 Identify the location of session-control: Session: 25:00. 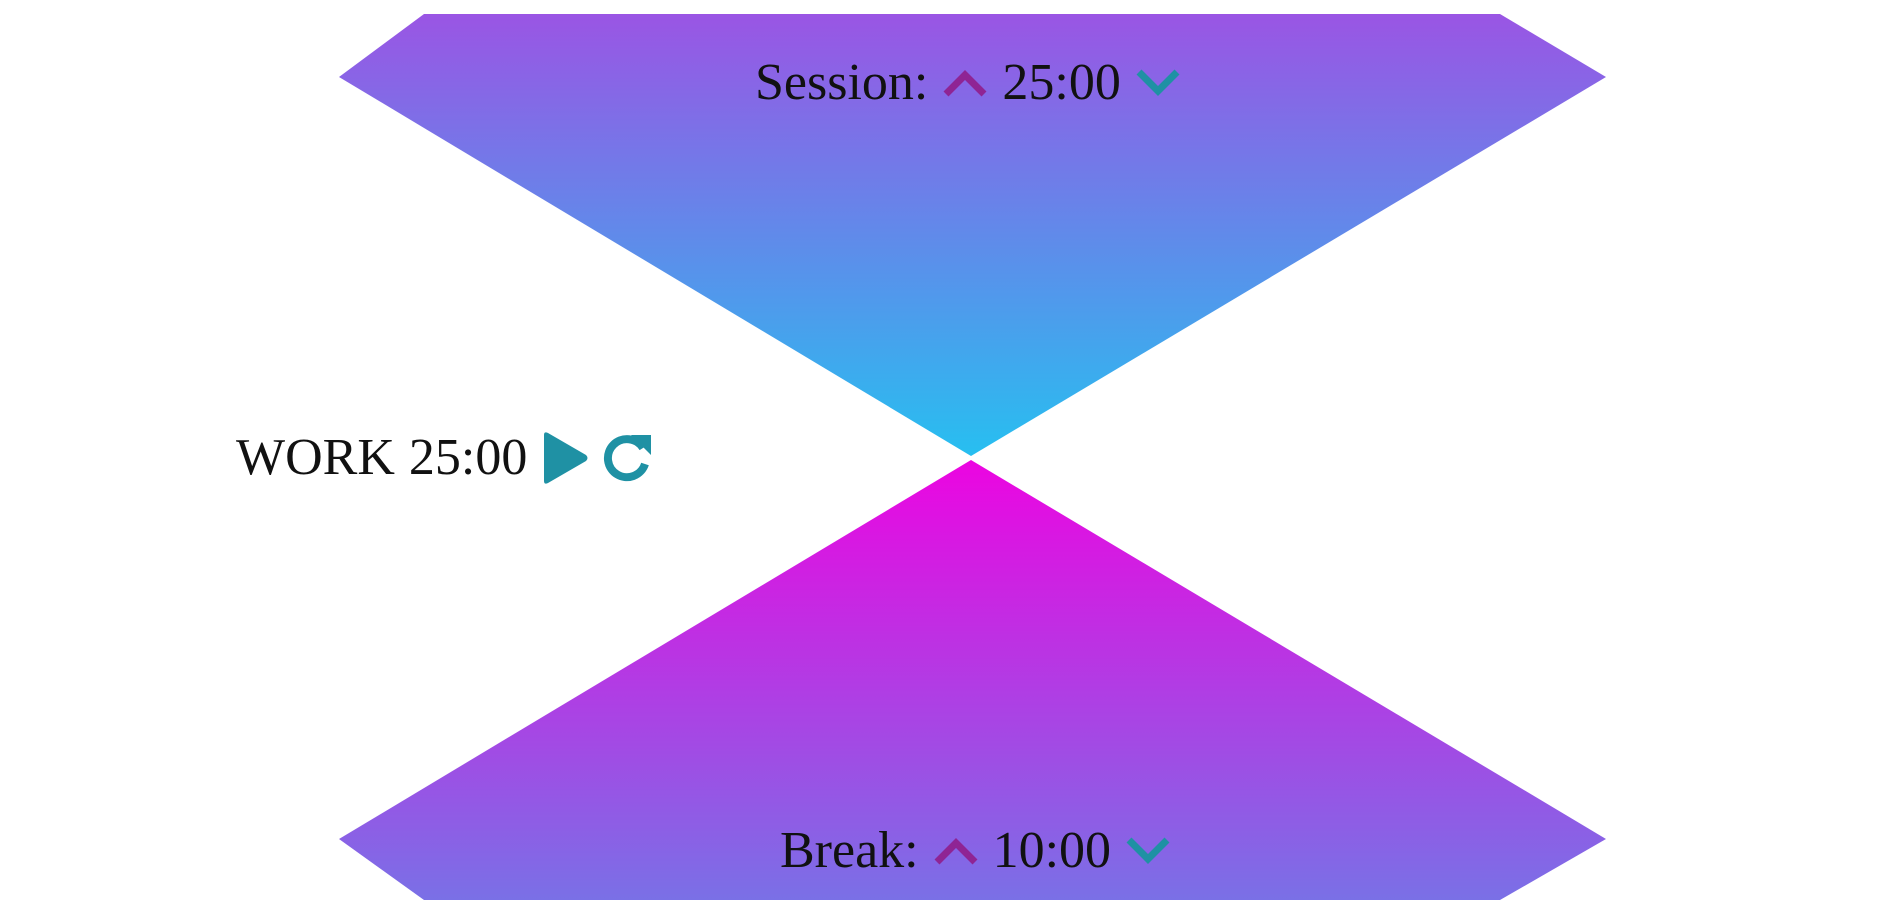
(968, 83).